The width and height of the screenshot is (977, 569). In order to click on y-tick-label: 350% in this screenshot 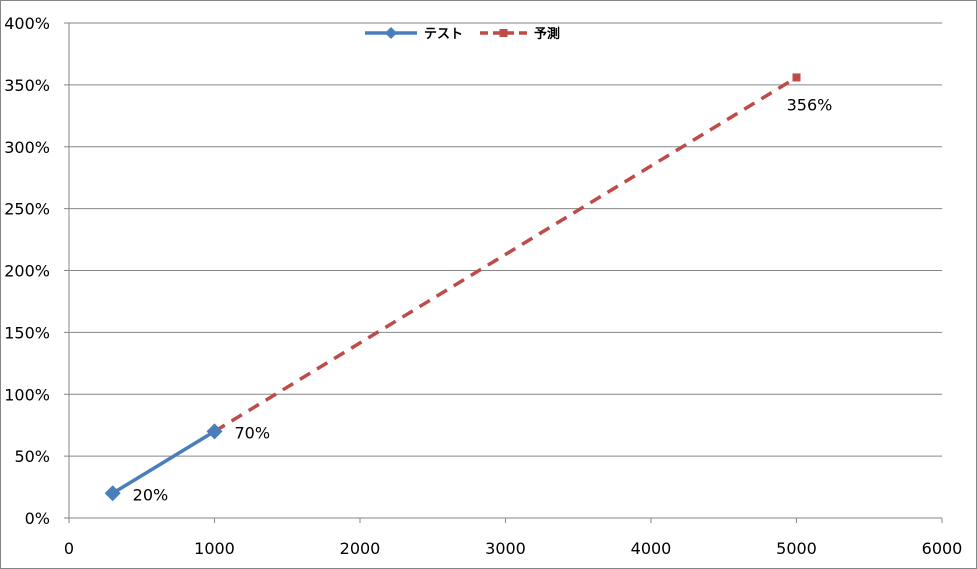, I will do `click(27, 85)`.